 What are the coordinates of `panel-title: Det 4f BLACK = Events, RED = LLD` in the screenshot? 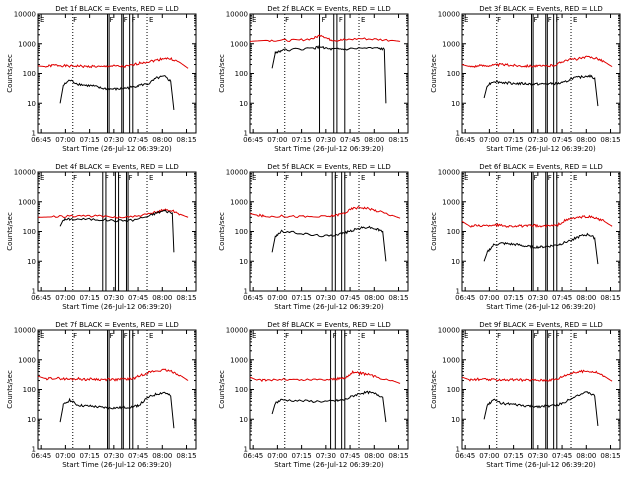 It's located at (116, 167).